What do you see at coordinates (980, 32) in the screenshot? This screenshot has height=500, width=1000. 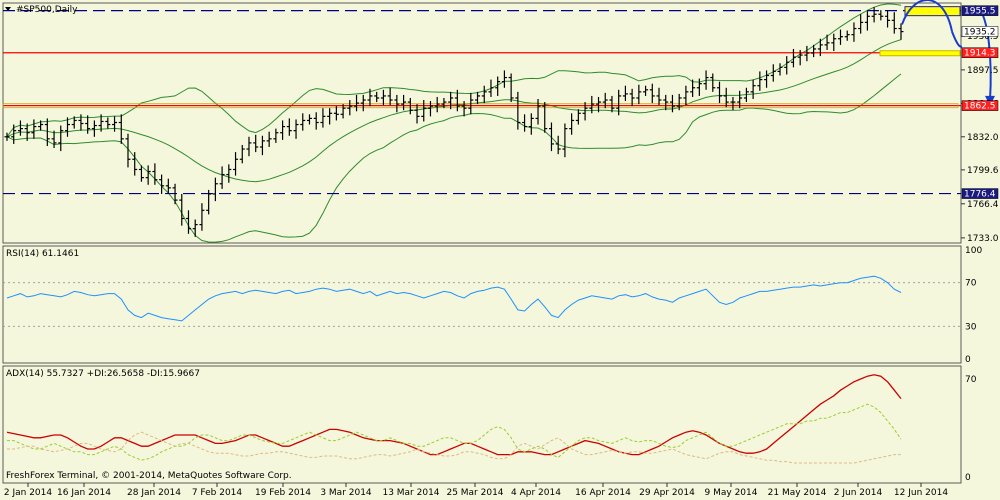 I see `price-label-text: 1935.2` at bounding box center [980, 32].